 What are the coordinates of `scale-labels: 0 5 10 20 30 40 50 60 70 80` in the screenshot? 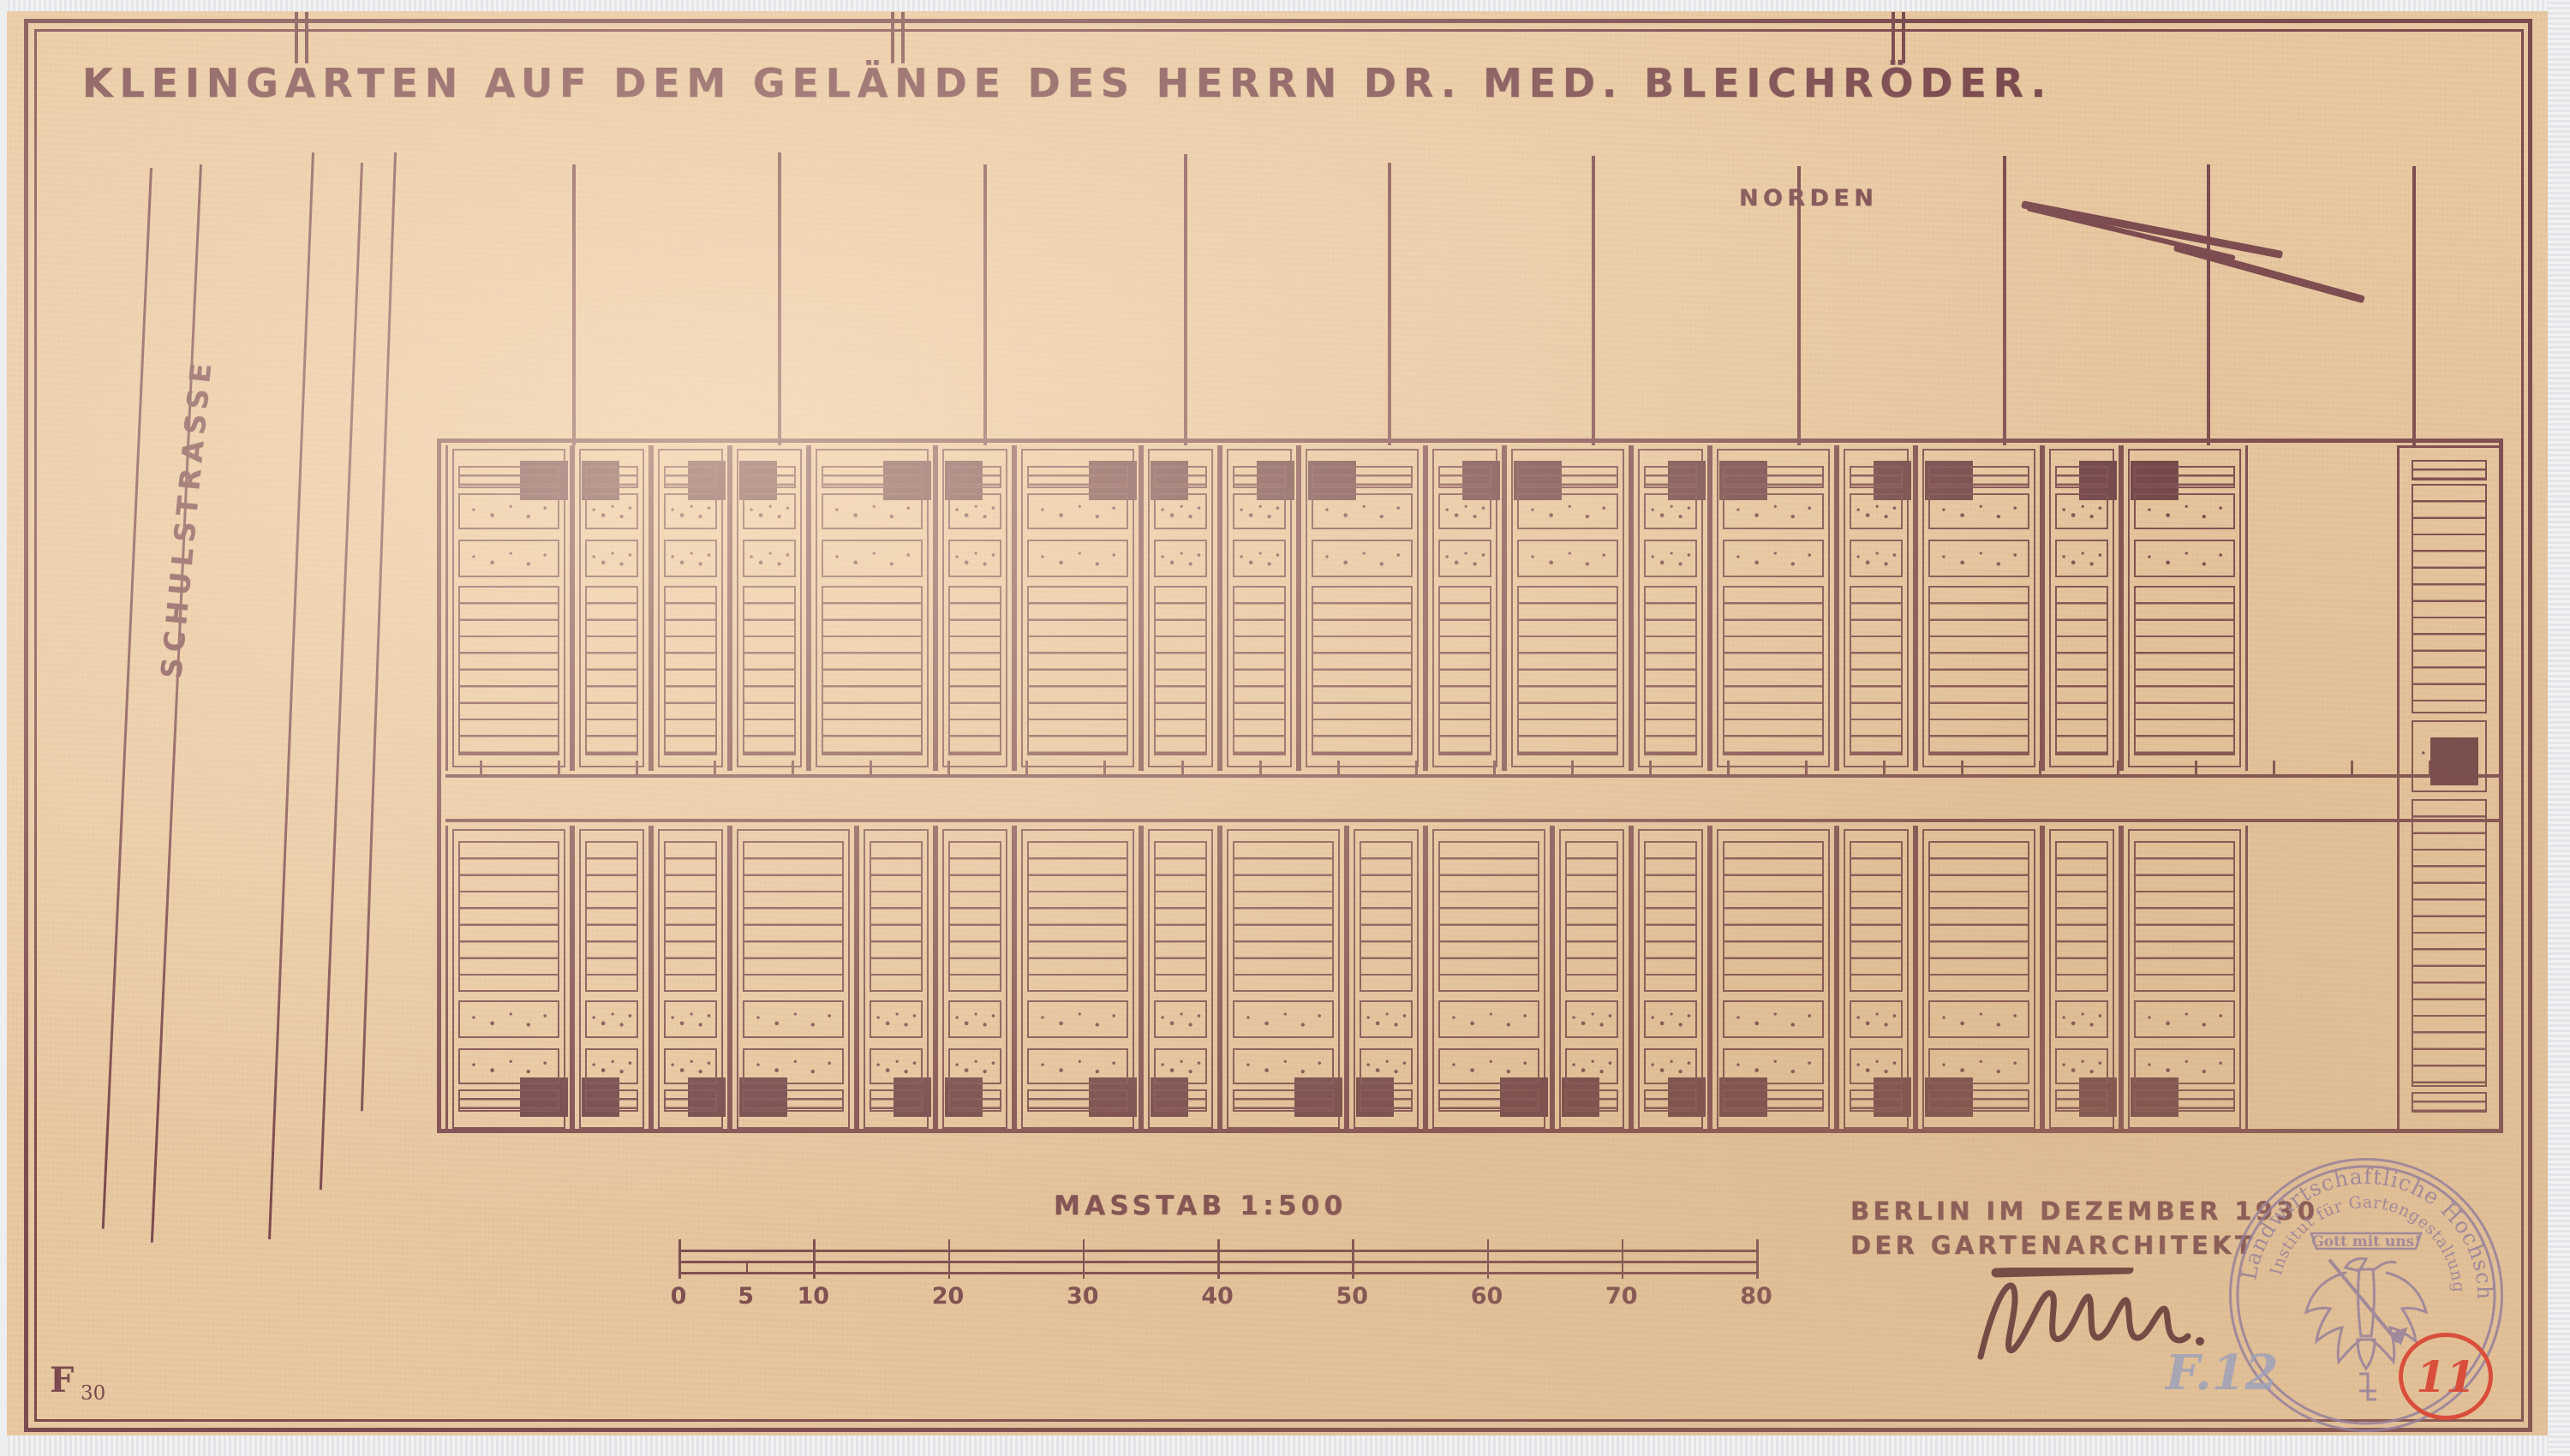 It's located at (1221, 1300).